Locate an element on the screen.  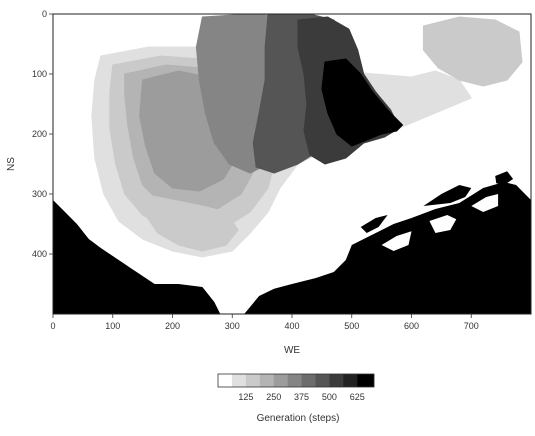
y-axis-title: NS is located at coordinates (11, 164).